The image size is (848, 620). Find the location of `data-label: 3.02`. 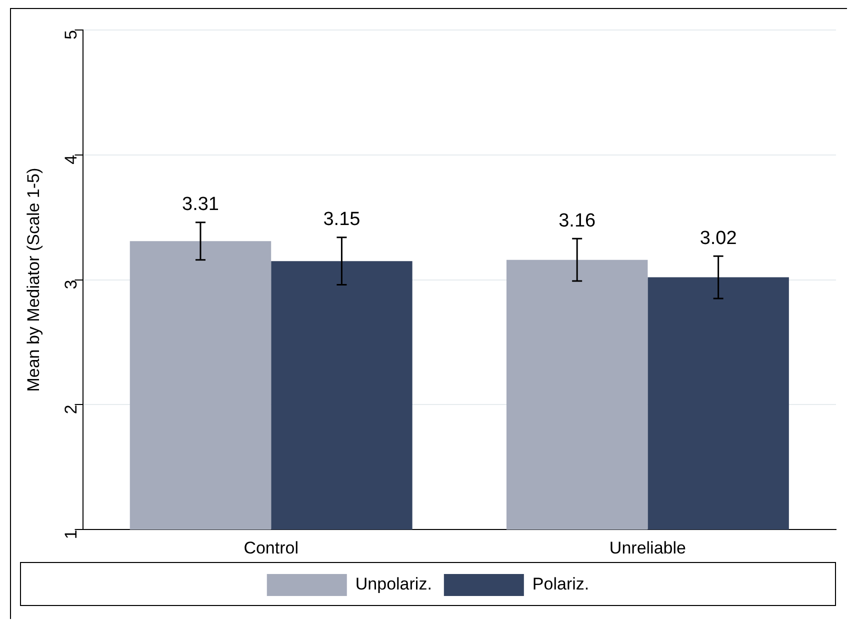

data-label: 3.02 is located at coordinates (718, 238).